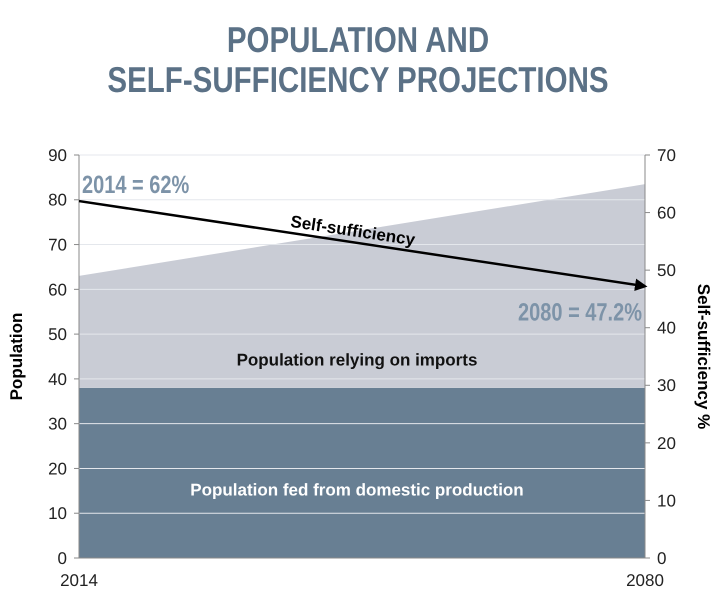 This screenshot has height=595, width=716. Describe the element at coordinates (57, 514) in the screenshot. I see `y-tick-label: 10` at that location.